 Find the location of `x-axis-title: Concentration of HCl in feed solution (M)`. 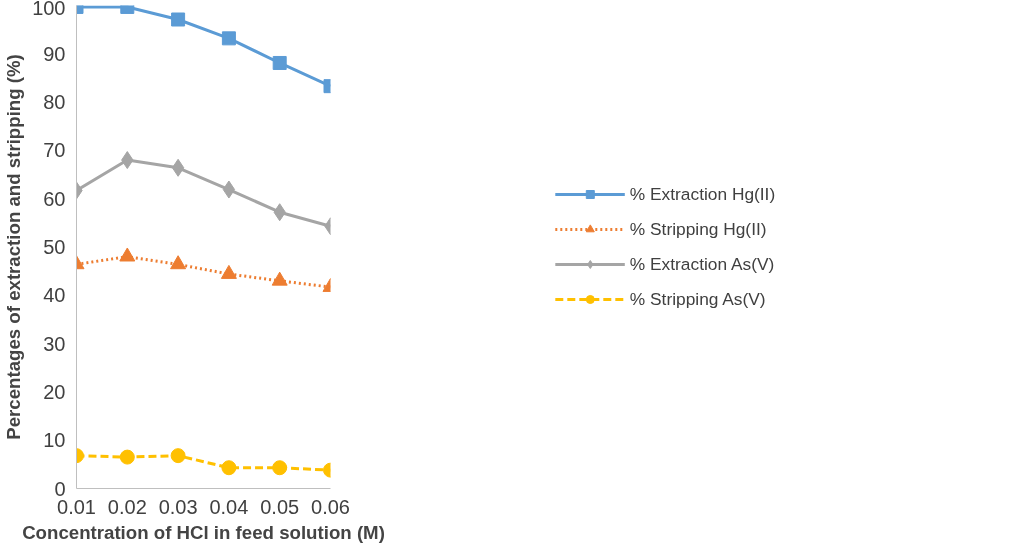

x-axis-title: Concentration of HCl in feed solution (M) is located at coordinates (203, 532).